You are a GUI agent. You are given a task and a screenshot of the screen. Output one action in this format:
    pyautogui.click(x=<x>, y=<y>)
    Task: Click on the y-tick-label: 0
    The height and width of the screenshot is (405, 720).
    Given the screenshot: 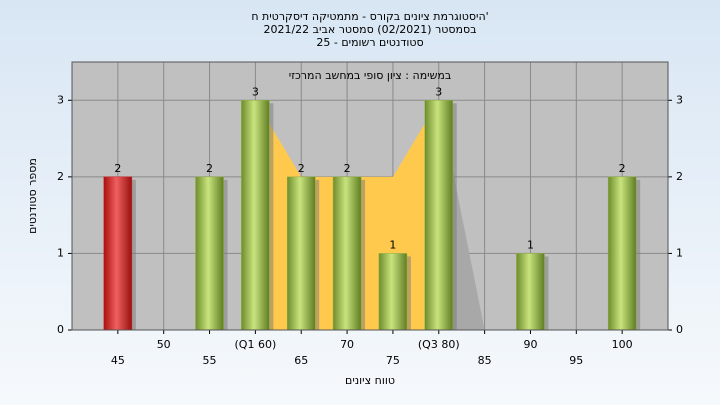 What is the action you would take?
    pyautogui.click(x=60, y=329)
    